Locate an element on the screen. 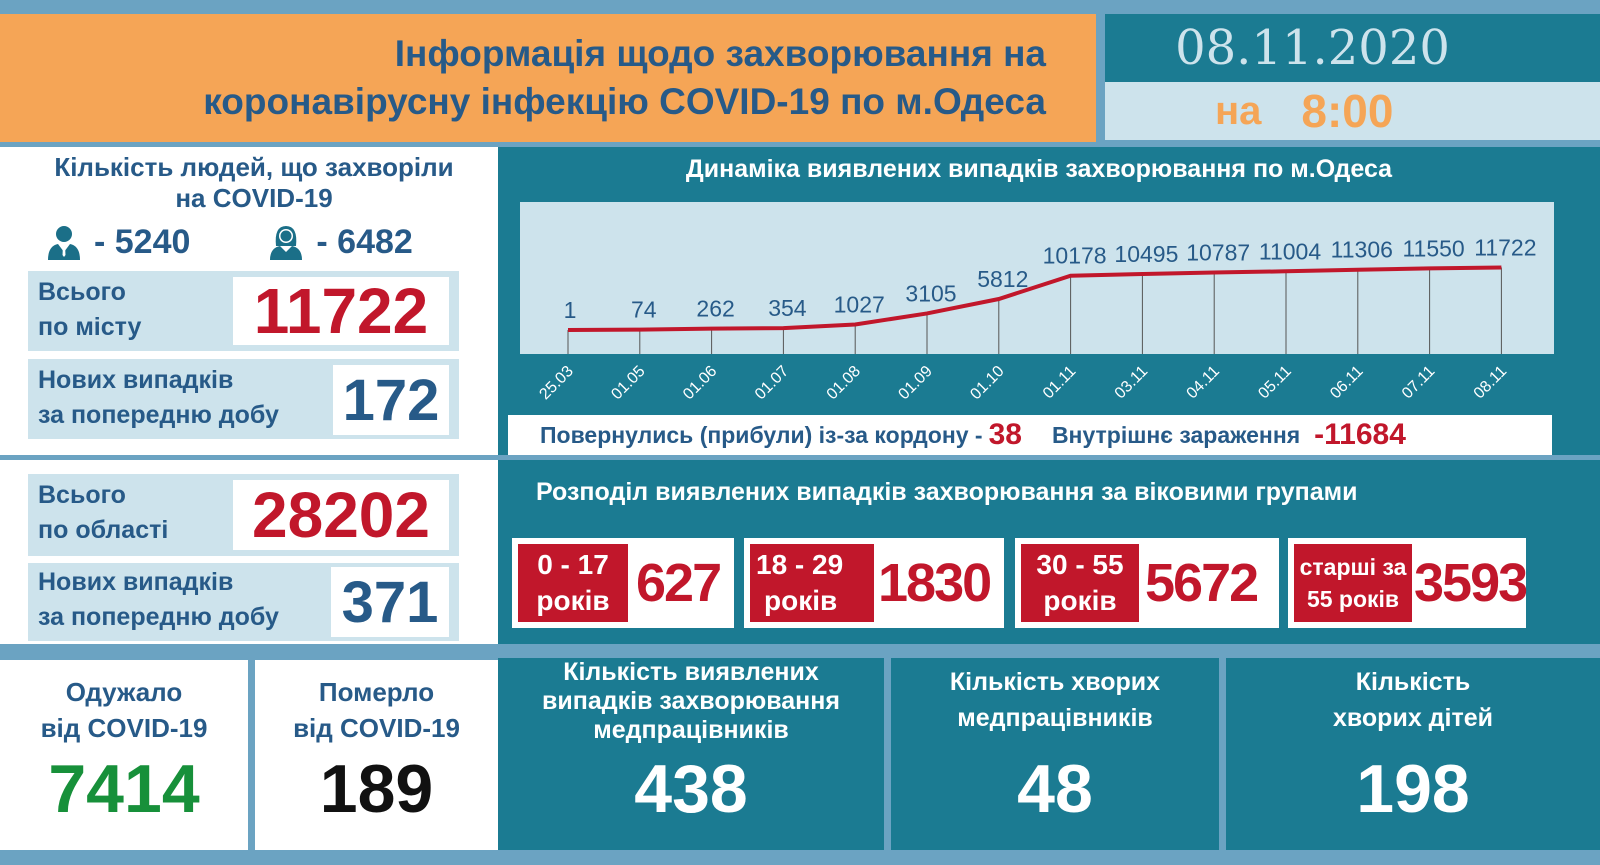 This screenshot has width=1600, height=865. data-label: 11550 is located at coordinates (1433, 248).